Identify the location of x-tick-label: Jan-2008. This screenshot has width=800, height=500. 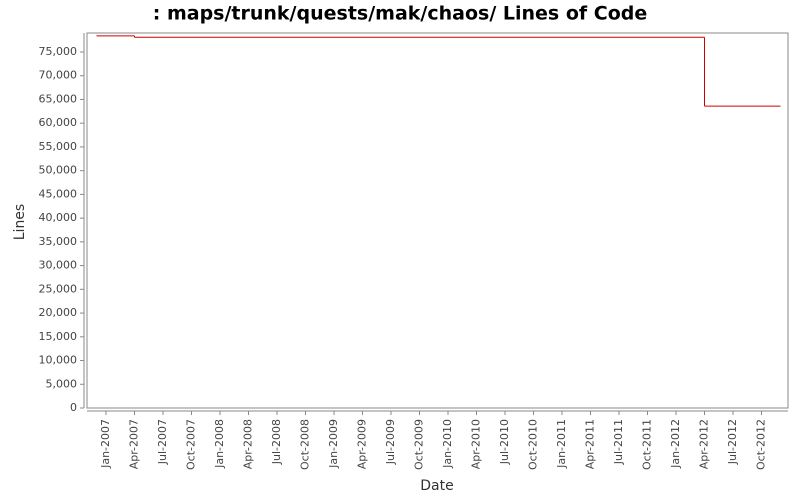
(219, 444).